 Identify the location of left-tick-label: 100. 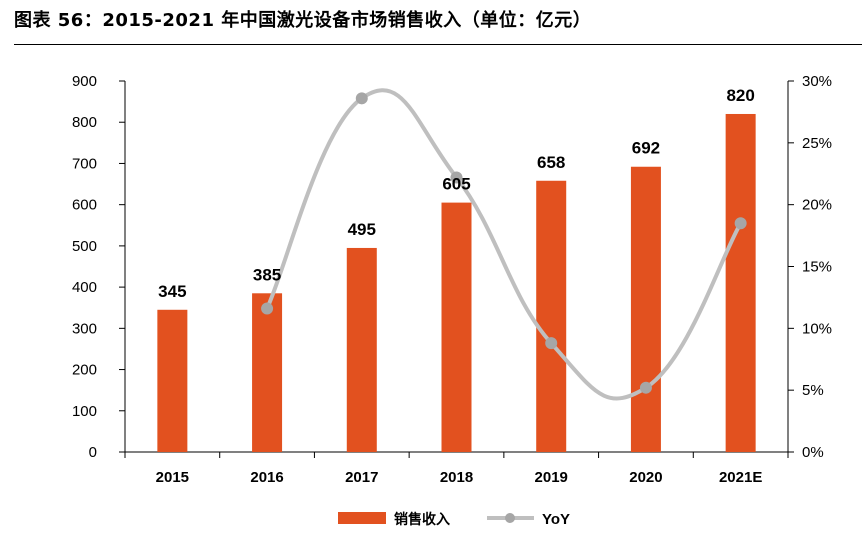
(84, 411).